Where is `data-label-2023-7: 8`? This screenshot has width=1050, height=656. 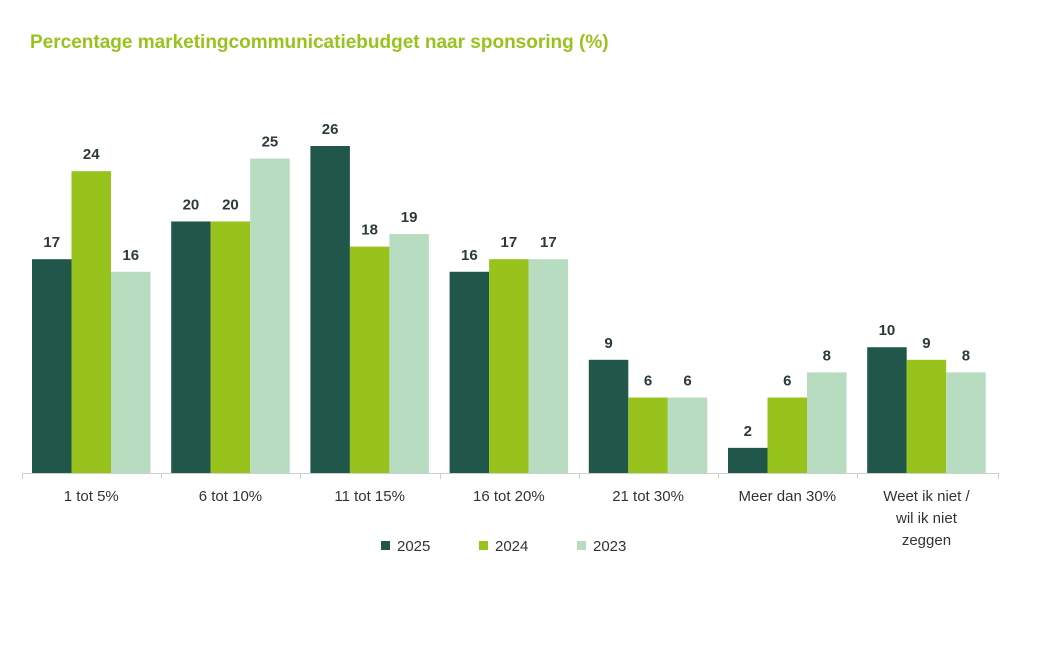 data-label-2023-7: 8 is located at coordinates (966, 355).